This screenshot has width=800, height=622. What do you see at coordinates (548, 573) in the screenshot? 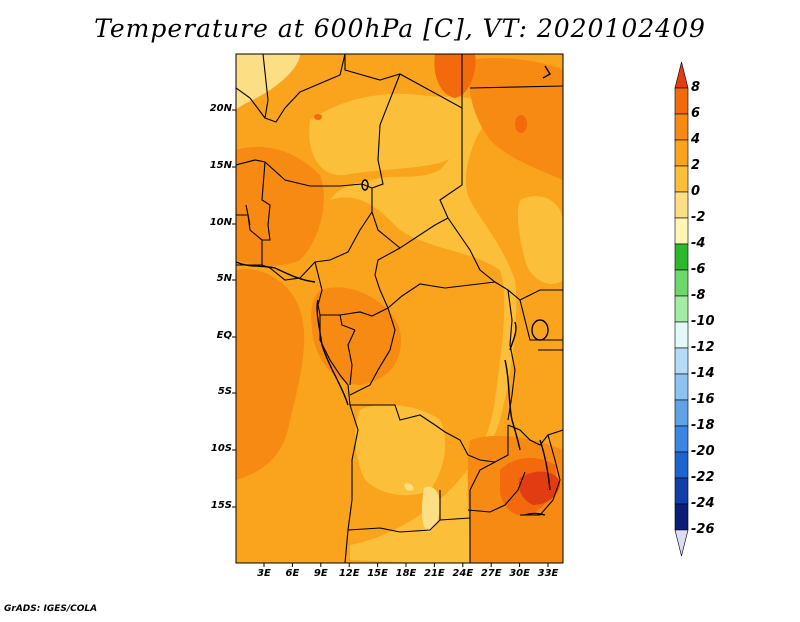
I see `lon-tick-label: 33E` at bounding box center [548, 573].